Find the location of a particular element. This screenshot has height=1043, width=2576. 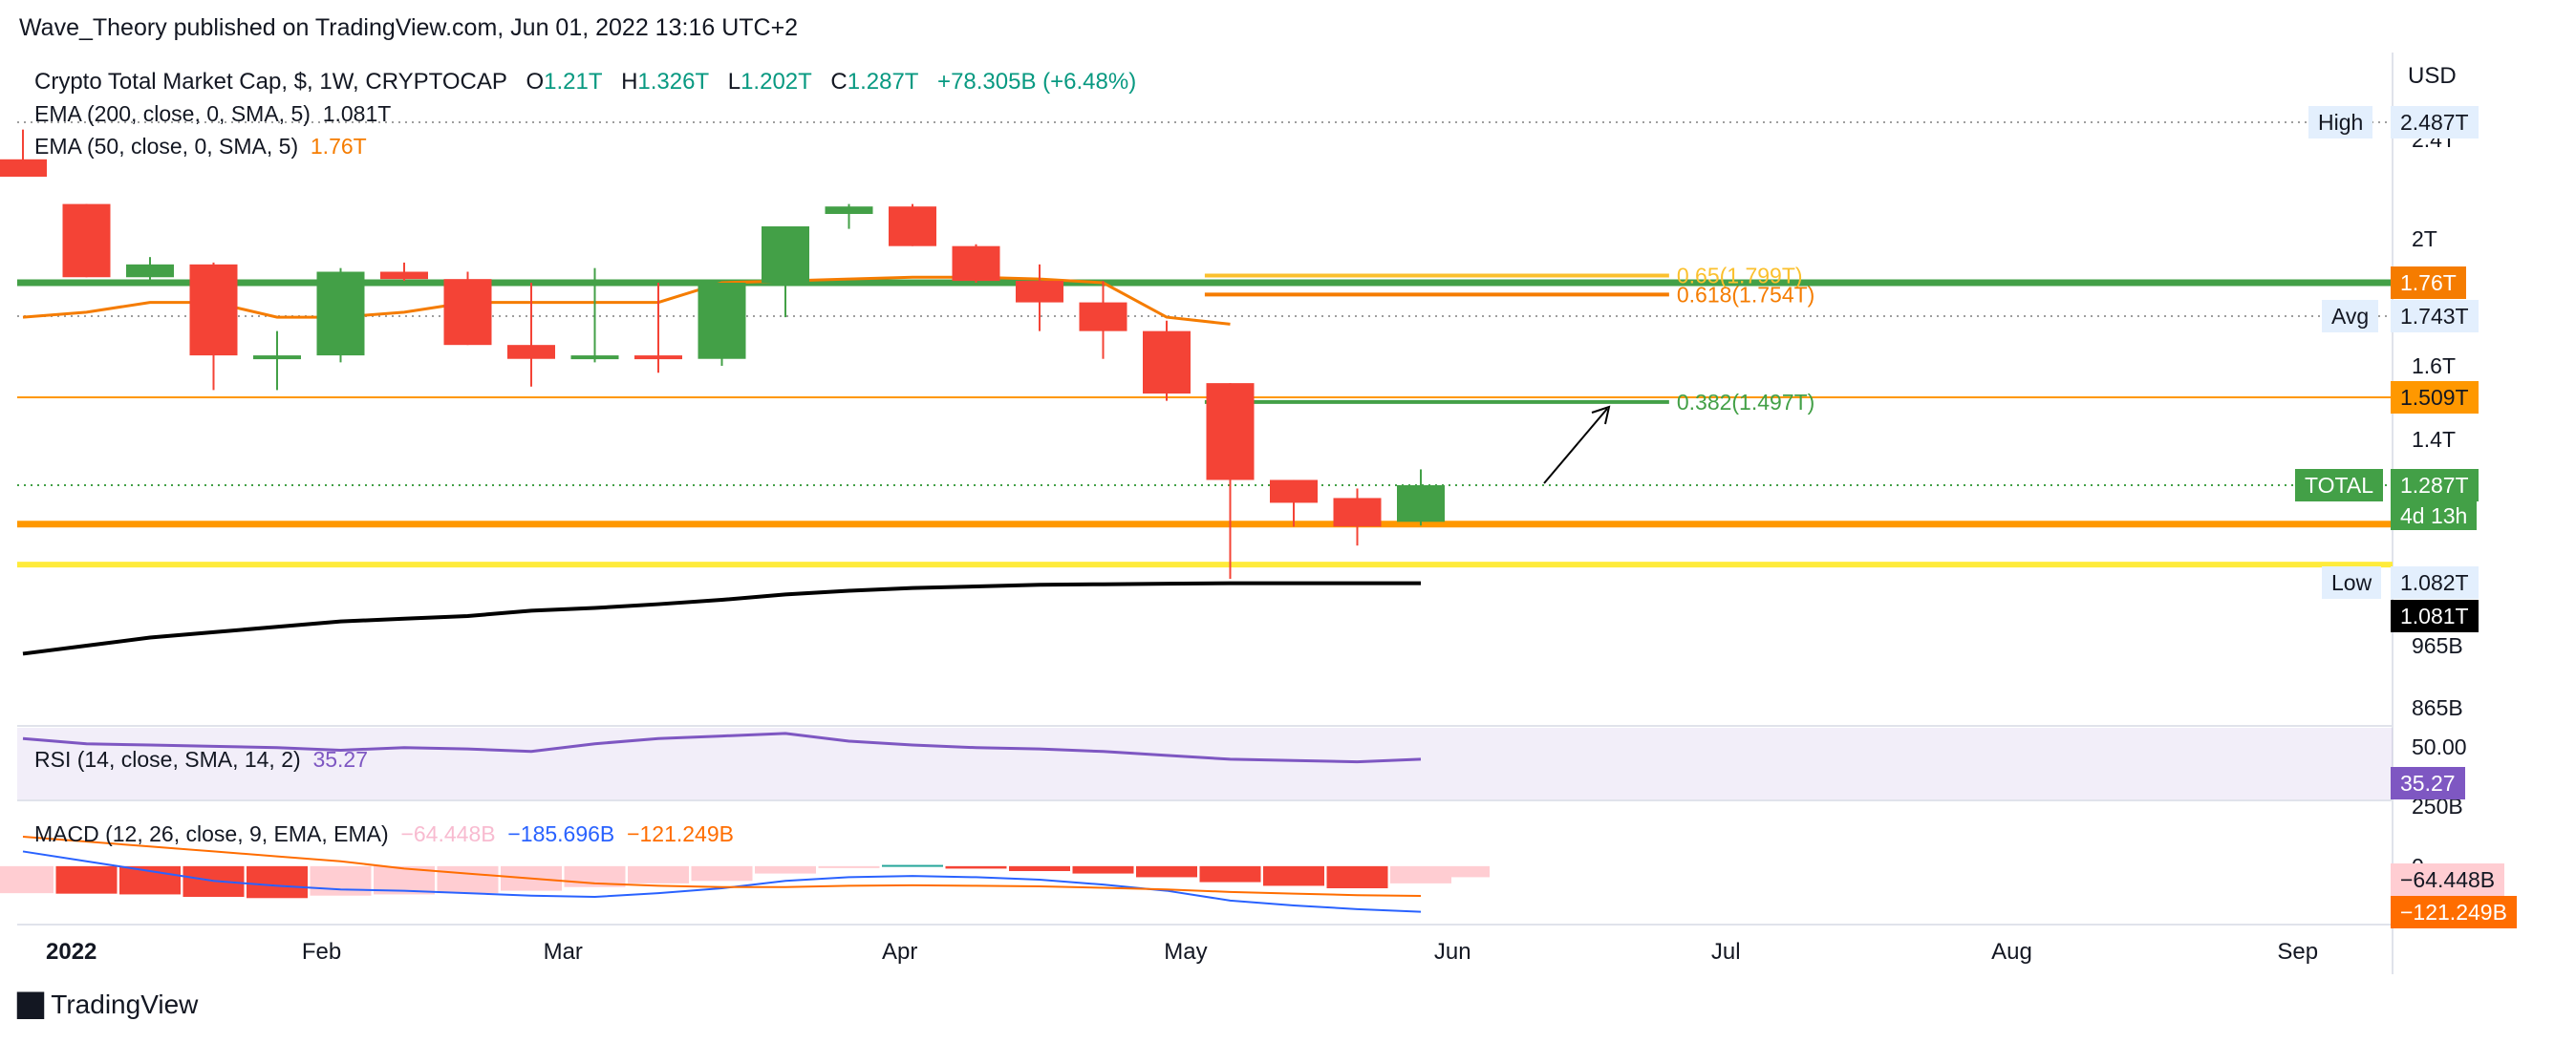

macd-signal-axis-label: −121.249B is located at coordinates (2454, 912).